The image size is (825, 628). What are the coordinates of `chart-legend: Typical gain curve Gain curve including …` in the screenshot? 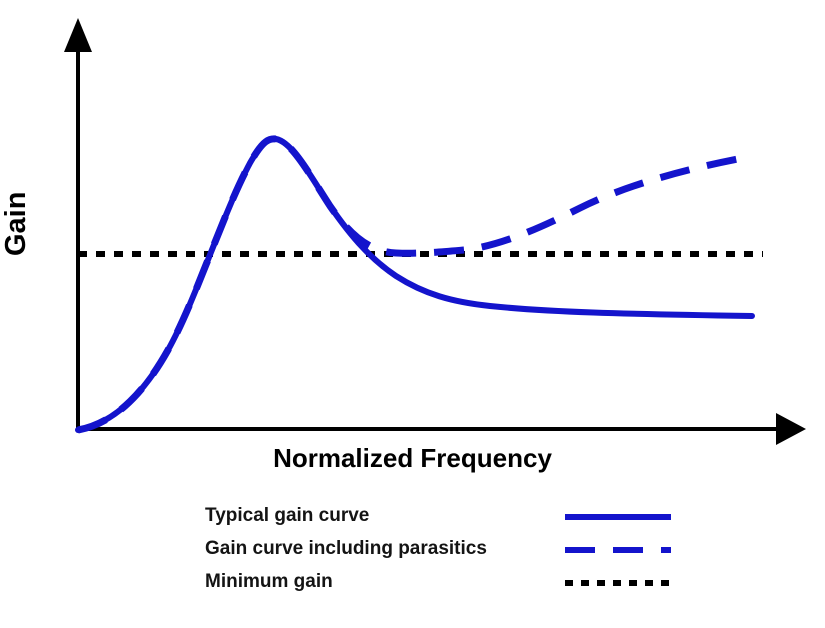 It's located at (440, 552).